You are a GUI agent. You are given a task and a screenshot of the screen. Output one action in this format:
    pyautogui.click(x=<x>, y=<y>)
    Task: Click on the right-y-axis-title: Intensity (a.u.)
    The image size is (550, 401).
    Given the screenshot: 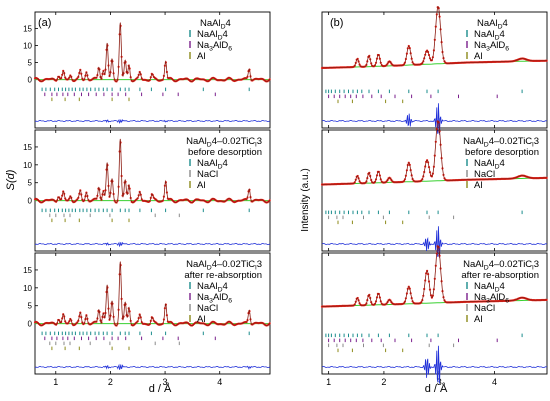 What is the action you would take?
    pyautogui.click(x=305, y=199)
    